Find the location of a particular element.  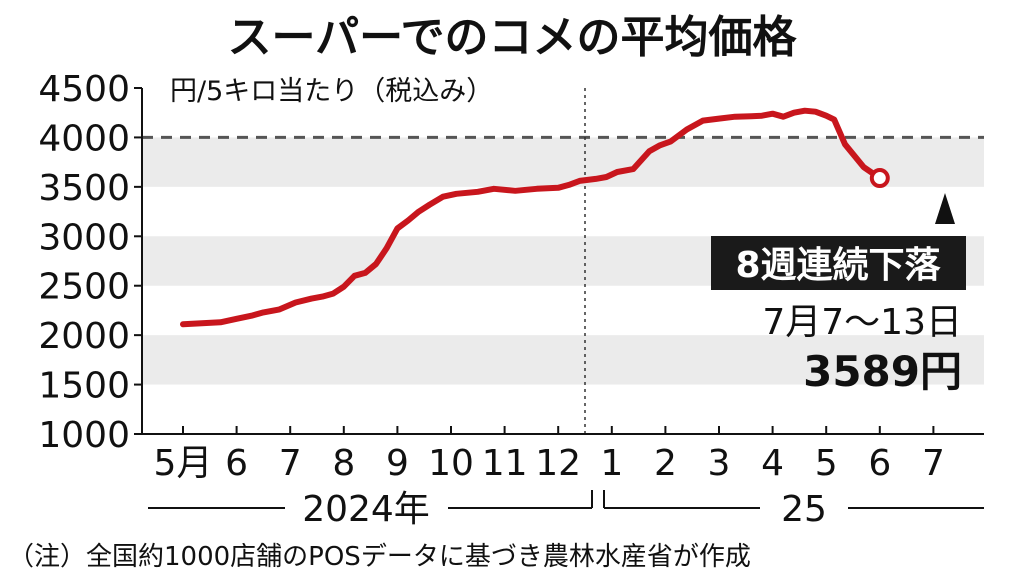

y-tick-label-1500: 1500 is located at coordinates (84, 386).